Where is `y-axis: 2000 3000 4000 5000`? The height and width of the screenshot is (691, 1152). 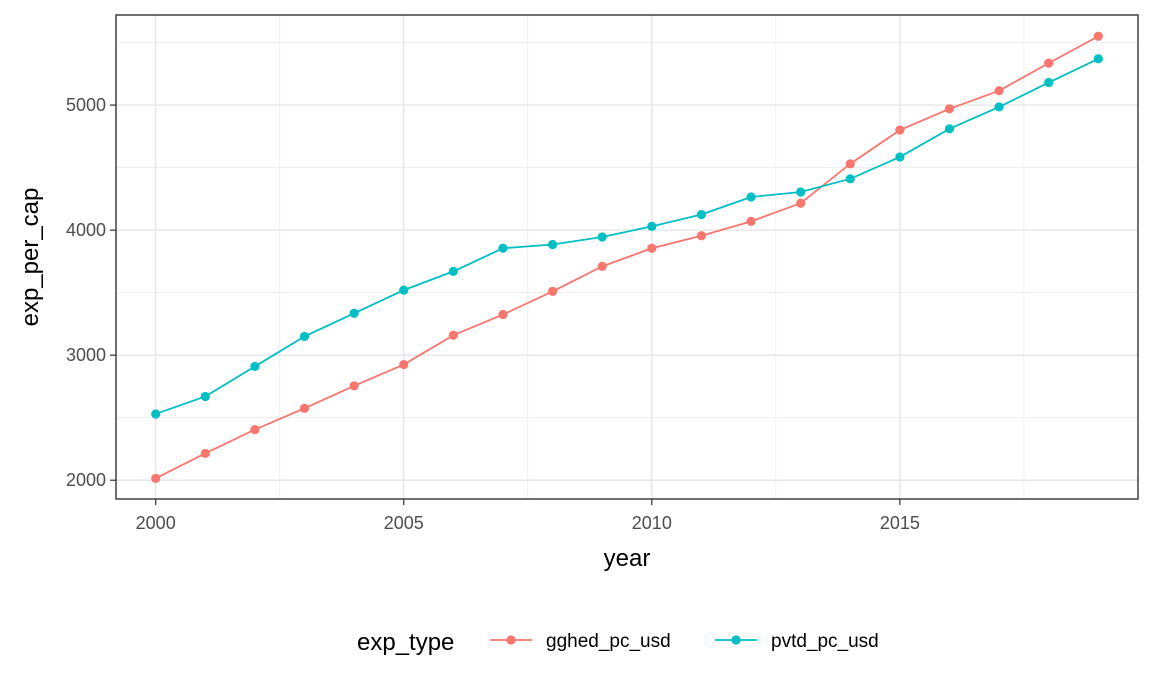 y-axis: 2000 3000 4000 5000 is located at coordinates (91, 292).